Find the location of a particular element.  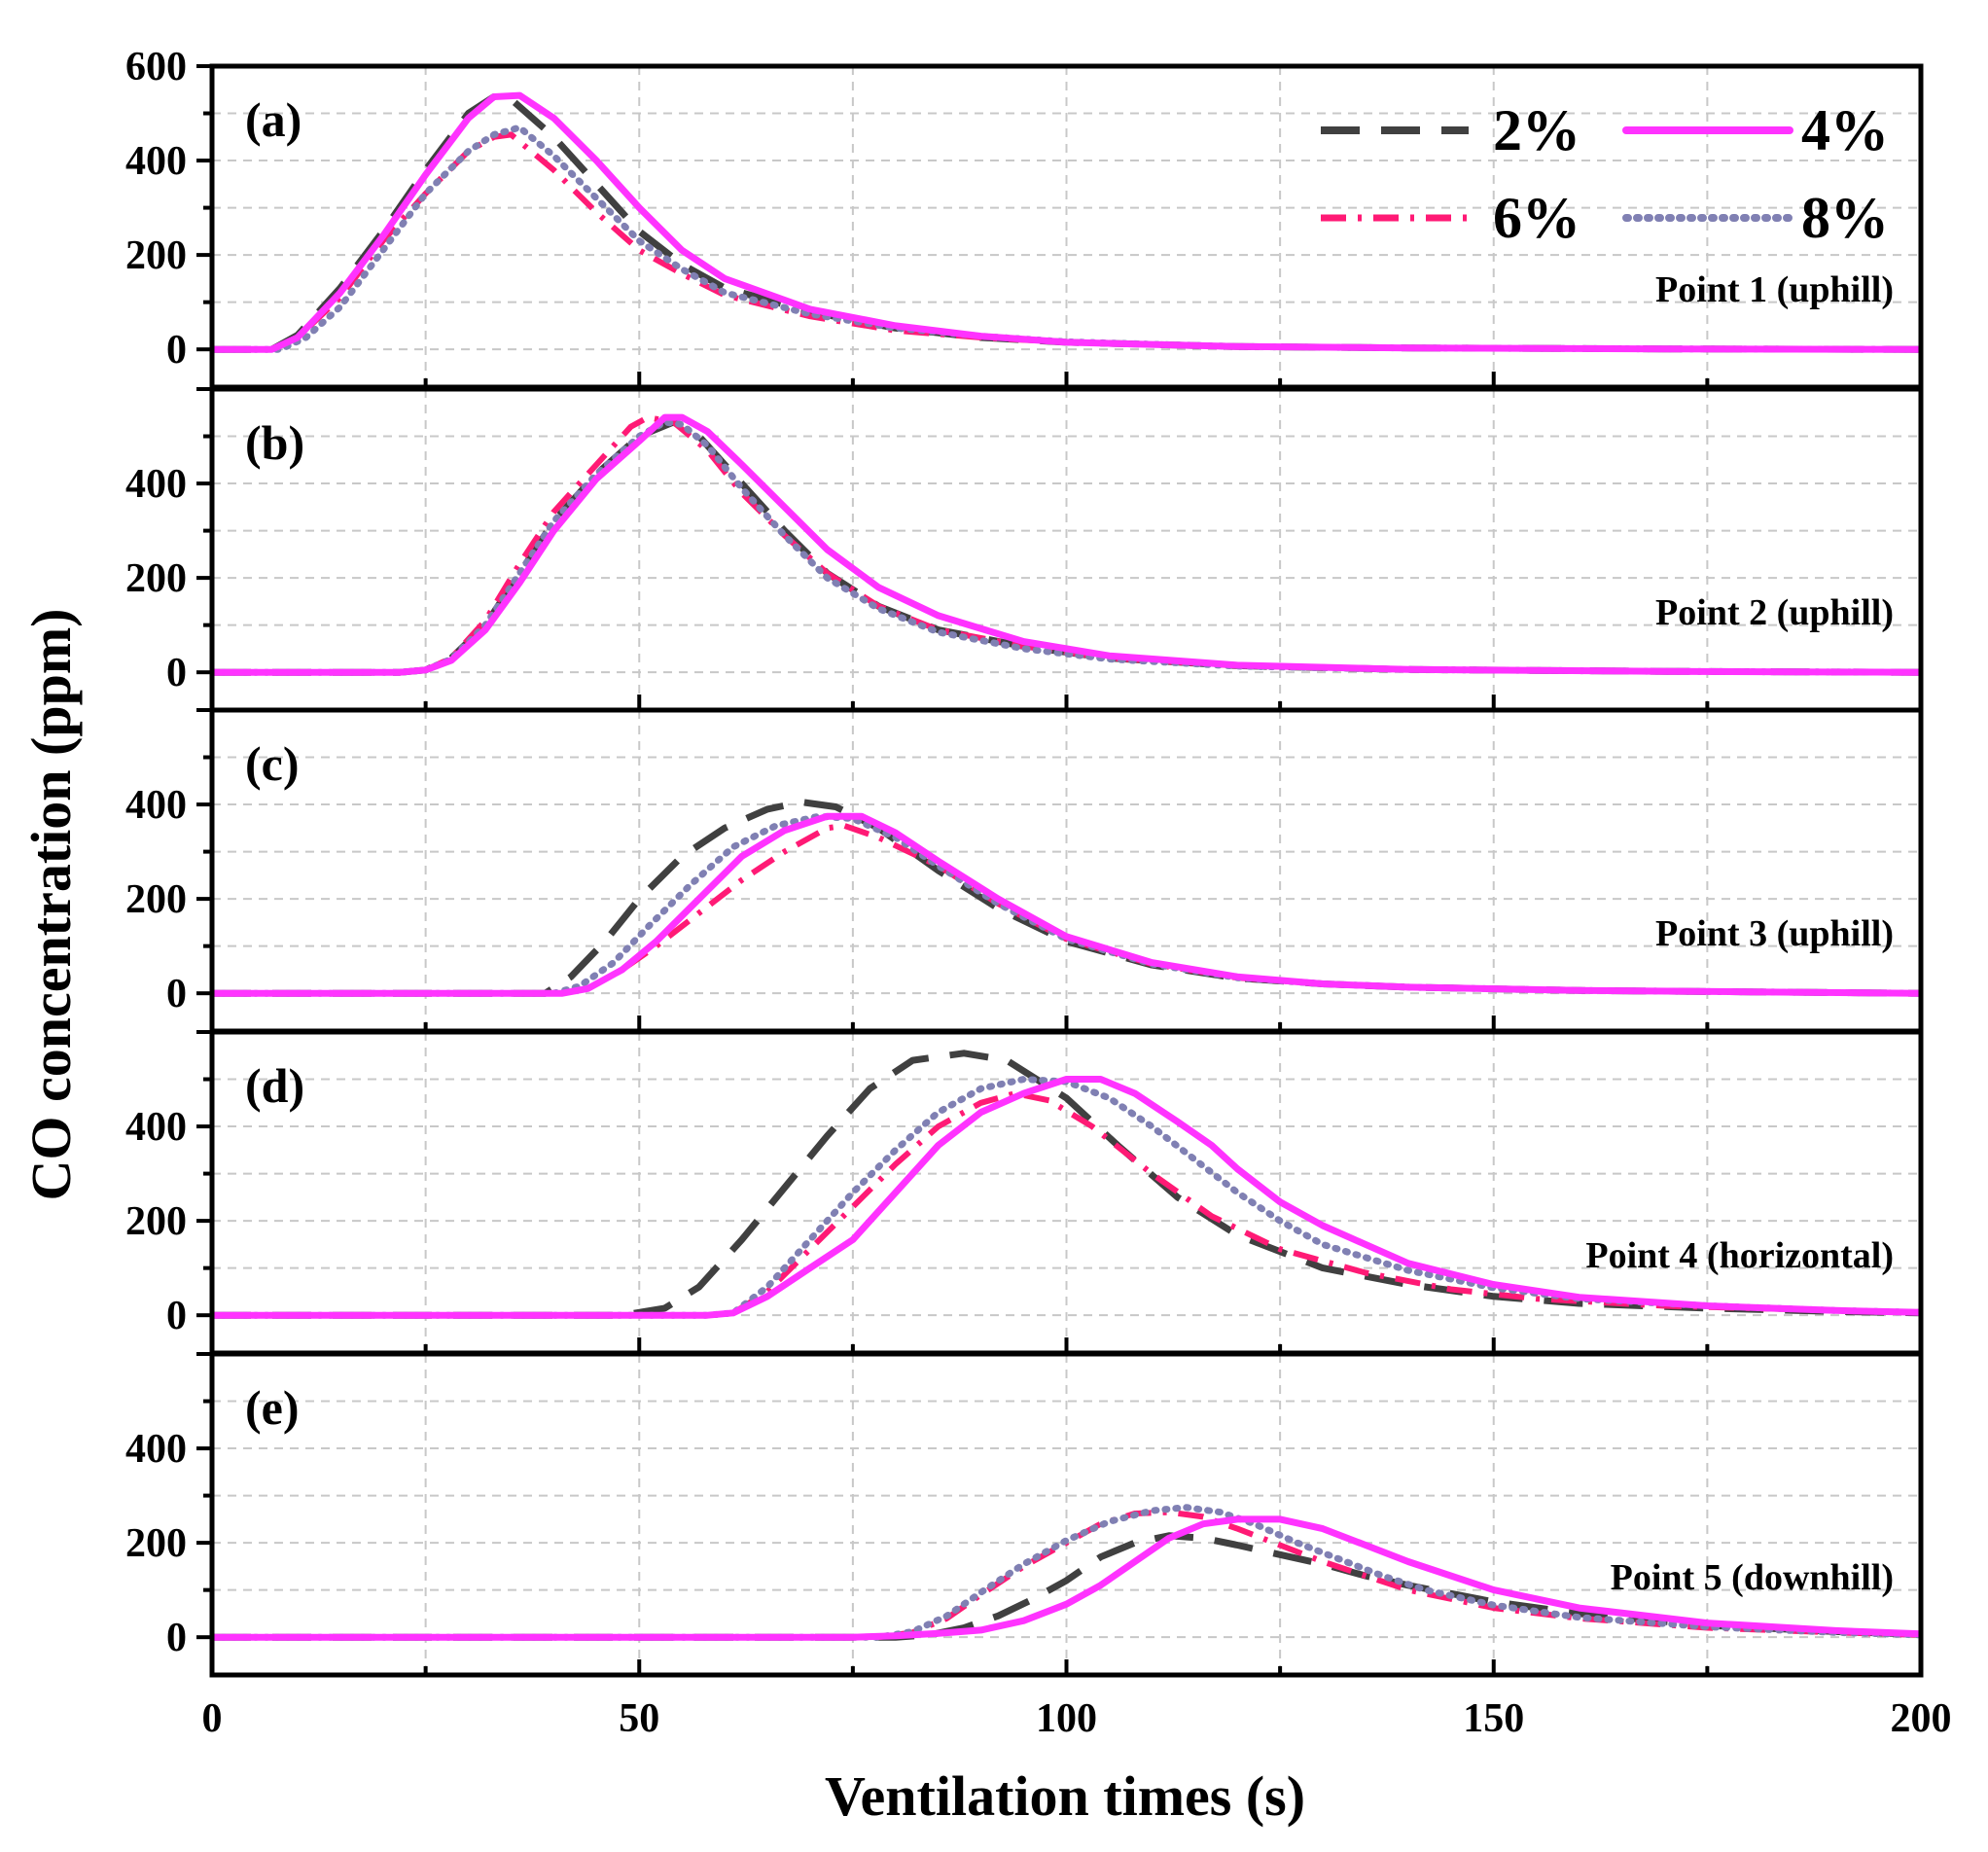

x-axis: 0 50 100 150 200 is located at coordinates (1077, 1718).